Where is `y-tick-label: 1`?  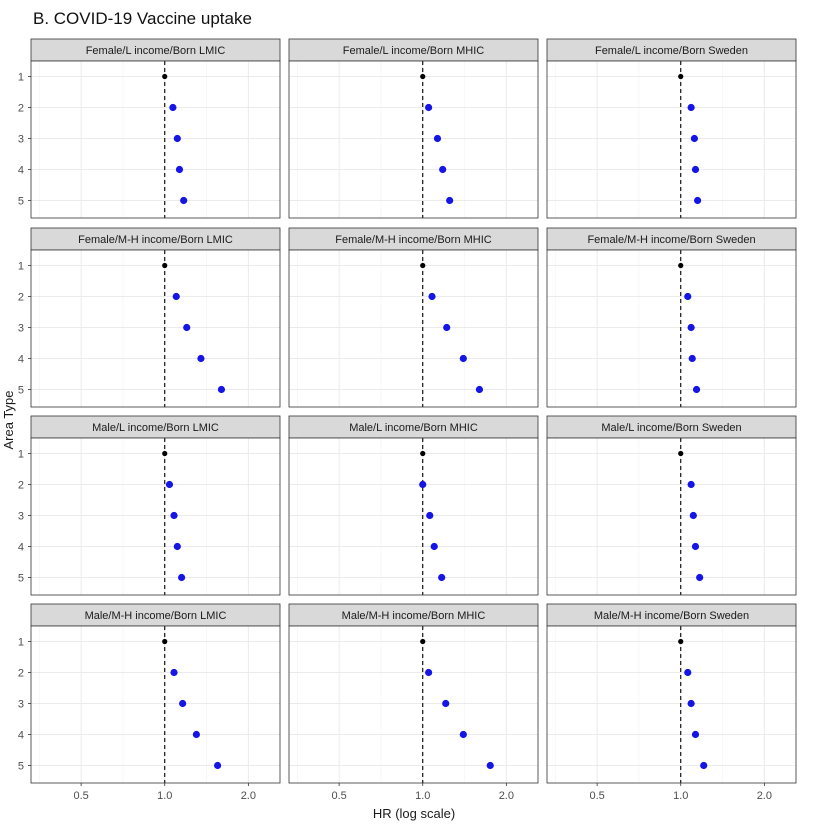 y-tick-label: 1 is located at coordinates (21, 78).